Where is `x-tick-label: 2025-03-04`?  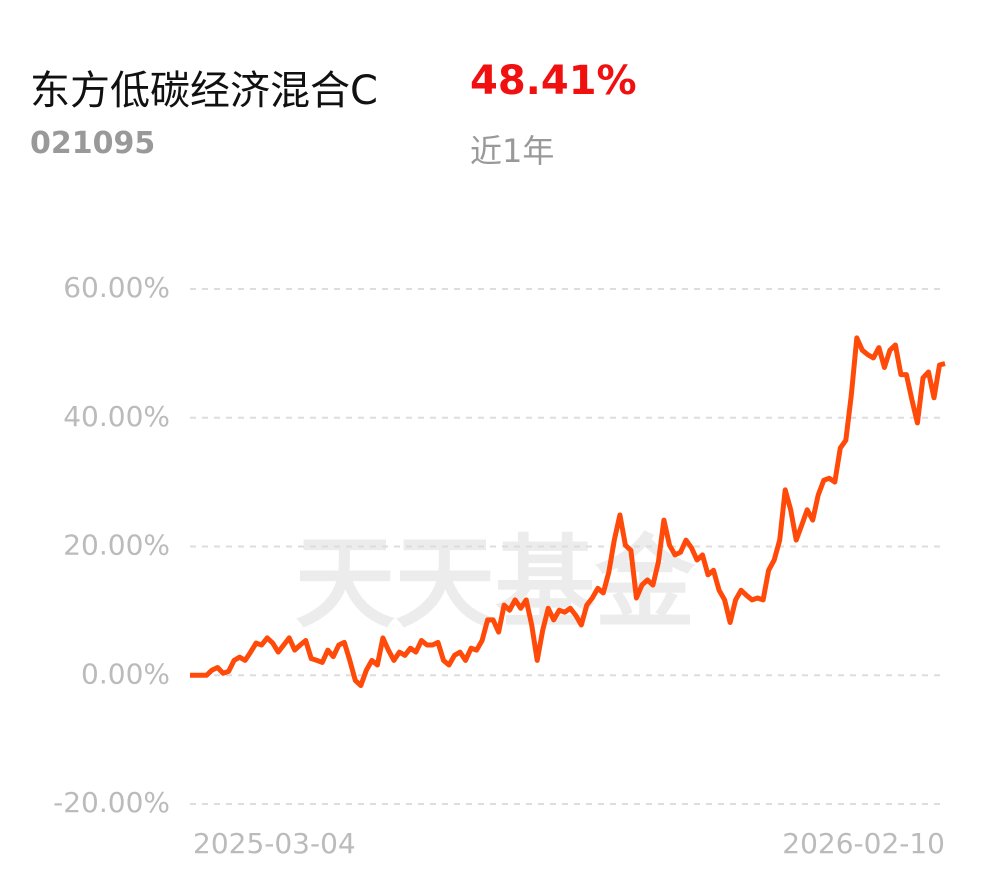
x-tick-label: 2025-03-04 is located at coordinates (274, 843).